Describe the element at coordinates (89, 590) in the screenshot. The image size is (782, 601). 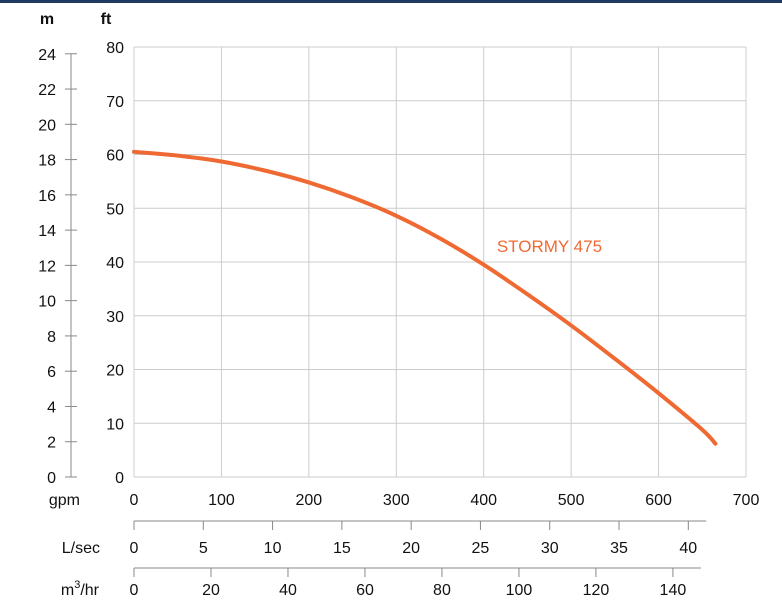
I see `m3hr-label-tail: /hr` at that location.